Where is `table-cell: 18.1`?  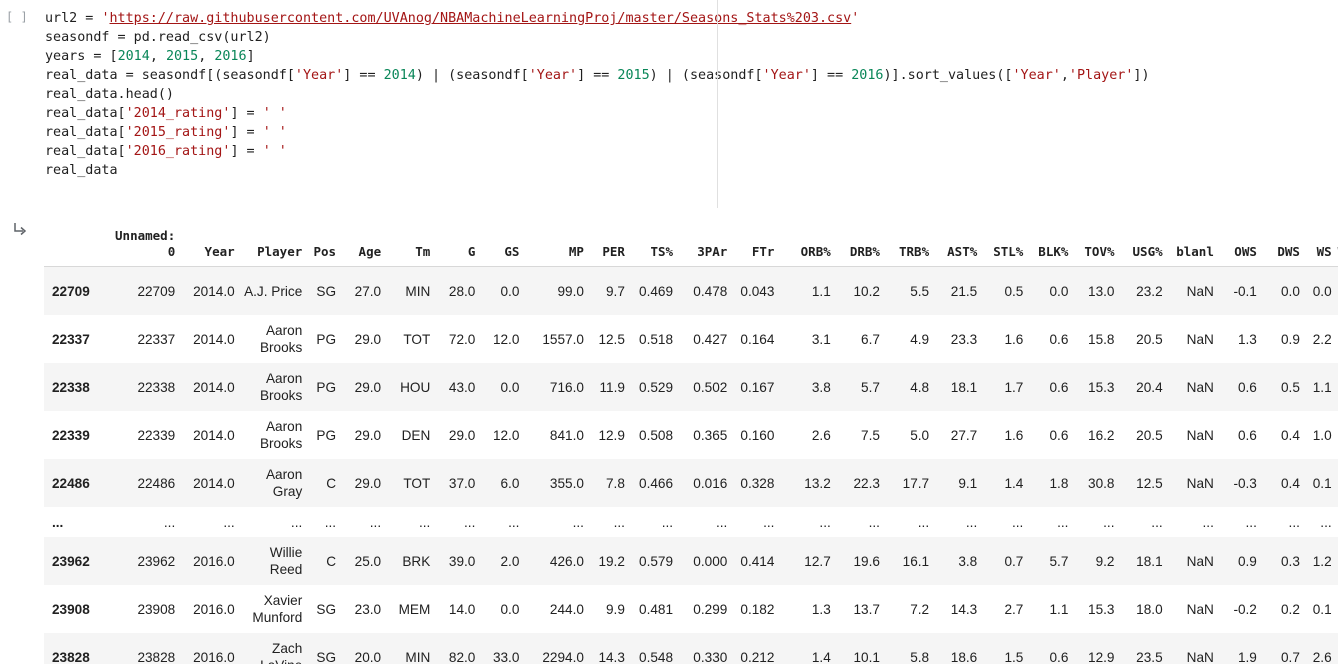
table-cell: 18.1 is located at coordinates (1149, 561).